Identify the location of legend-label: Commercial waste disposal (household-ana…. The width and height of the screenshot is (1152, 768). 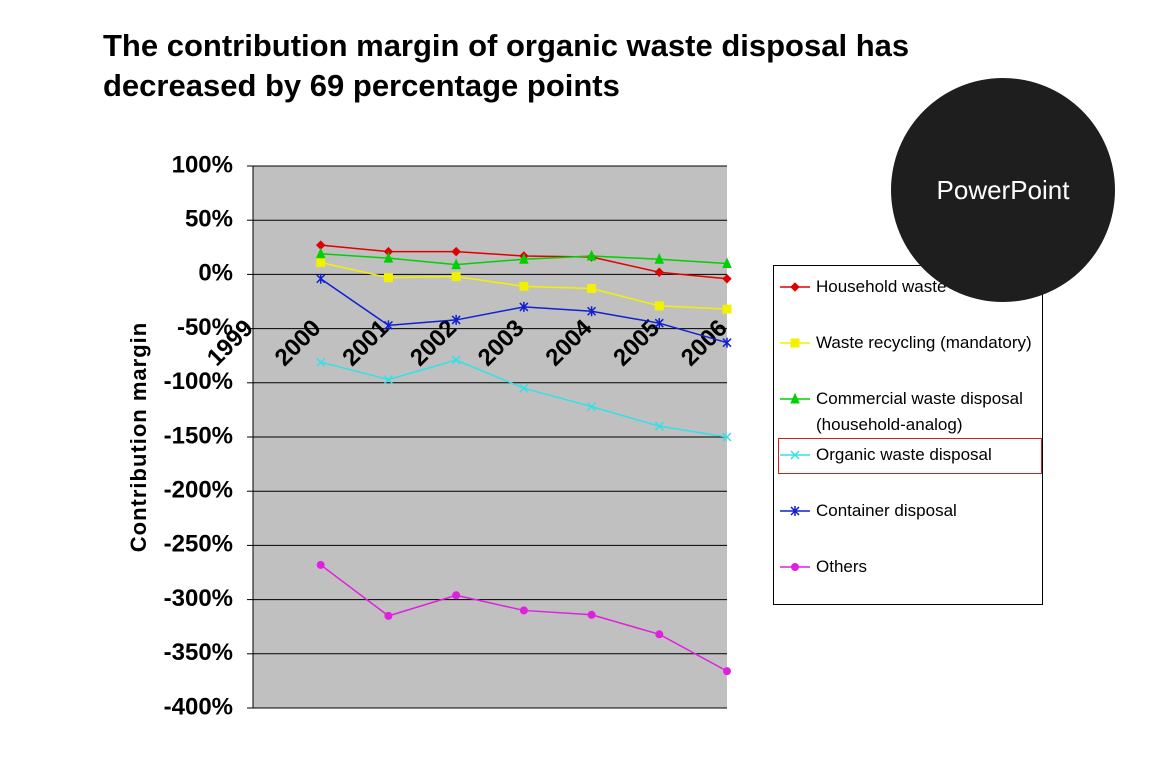
(919, 411).